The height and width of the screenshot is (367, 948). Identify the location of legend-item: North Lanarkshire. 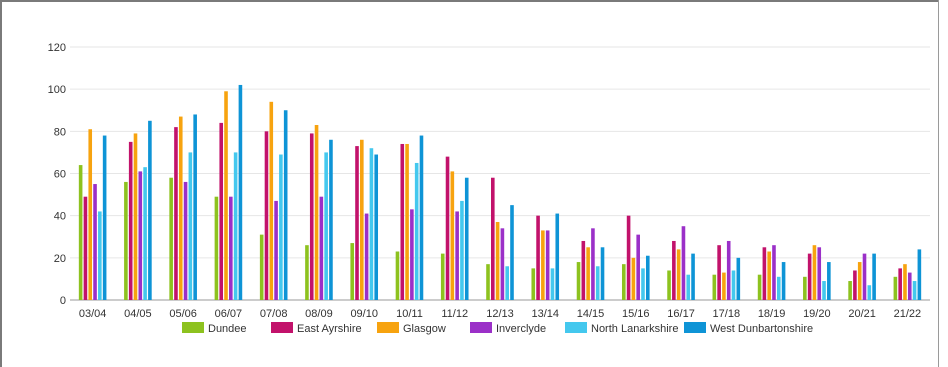
(621, 328).